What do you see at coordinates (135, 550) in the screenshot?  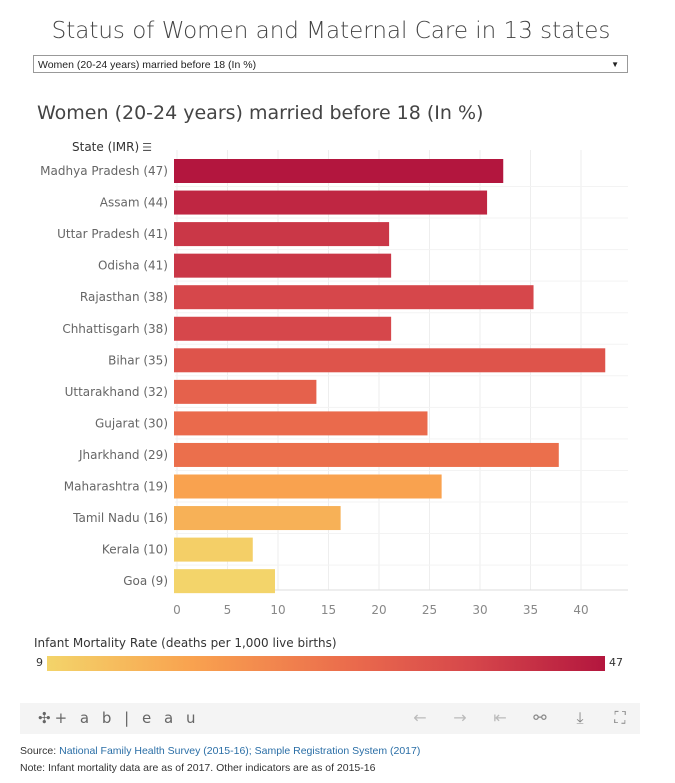 I see `category-label: Kerala (10)` at bounding box center [135, 550].